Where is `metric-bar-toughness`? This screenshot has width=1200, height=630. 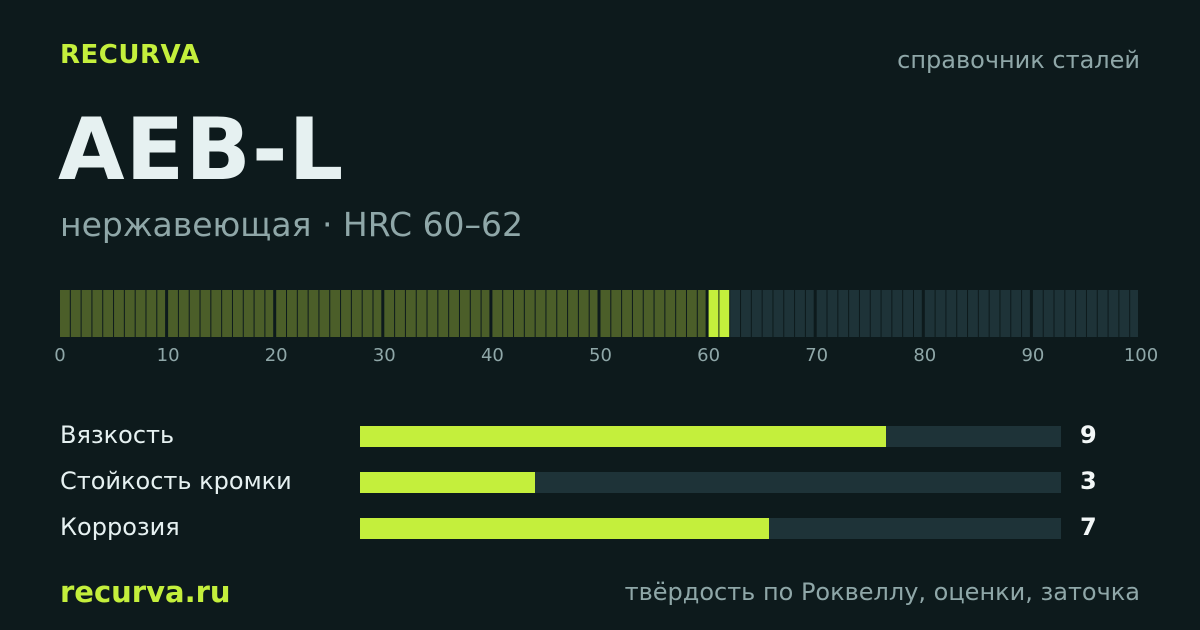 metric-bar-toughness is located at coordinates (710, 436).